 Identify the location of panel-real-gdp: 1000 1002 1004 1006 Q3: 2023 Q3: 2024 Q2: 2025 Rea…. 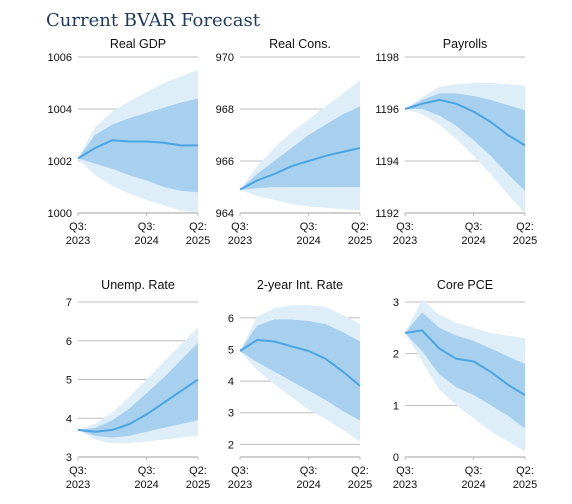
(129, 142).